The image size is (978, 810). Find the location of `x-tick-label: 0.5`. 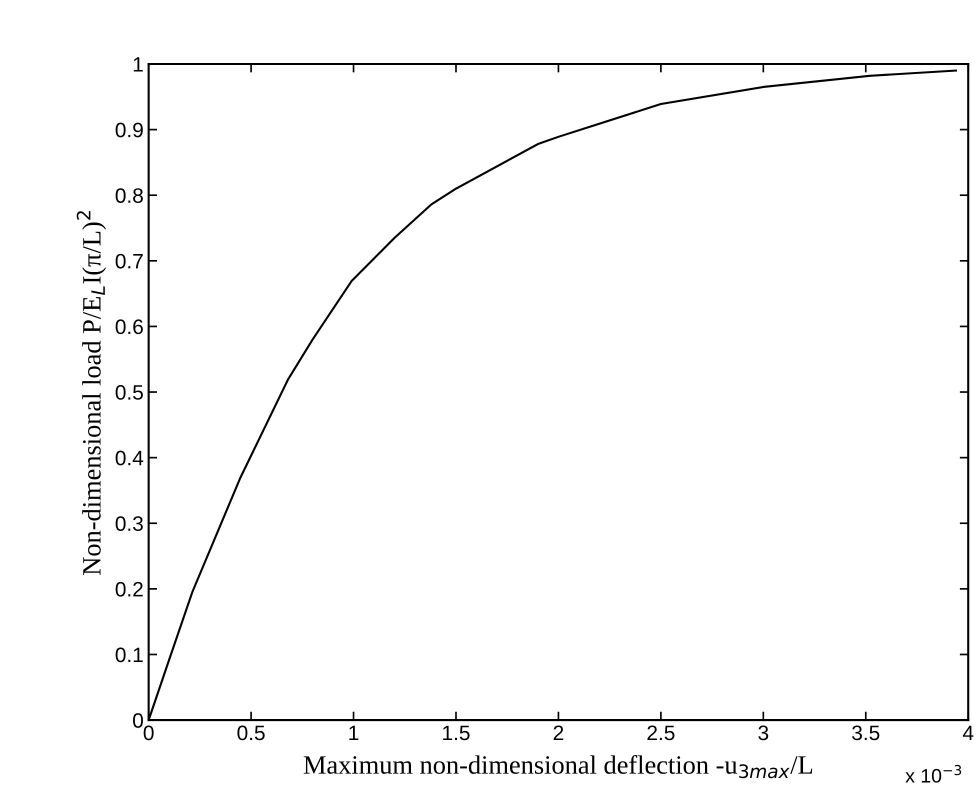

x-tick-label: 0.5 is located at coordinates (251, 733).